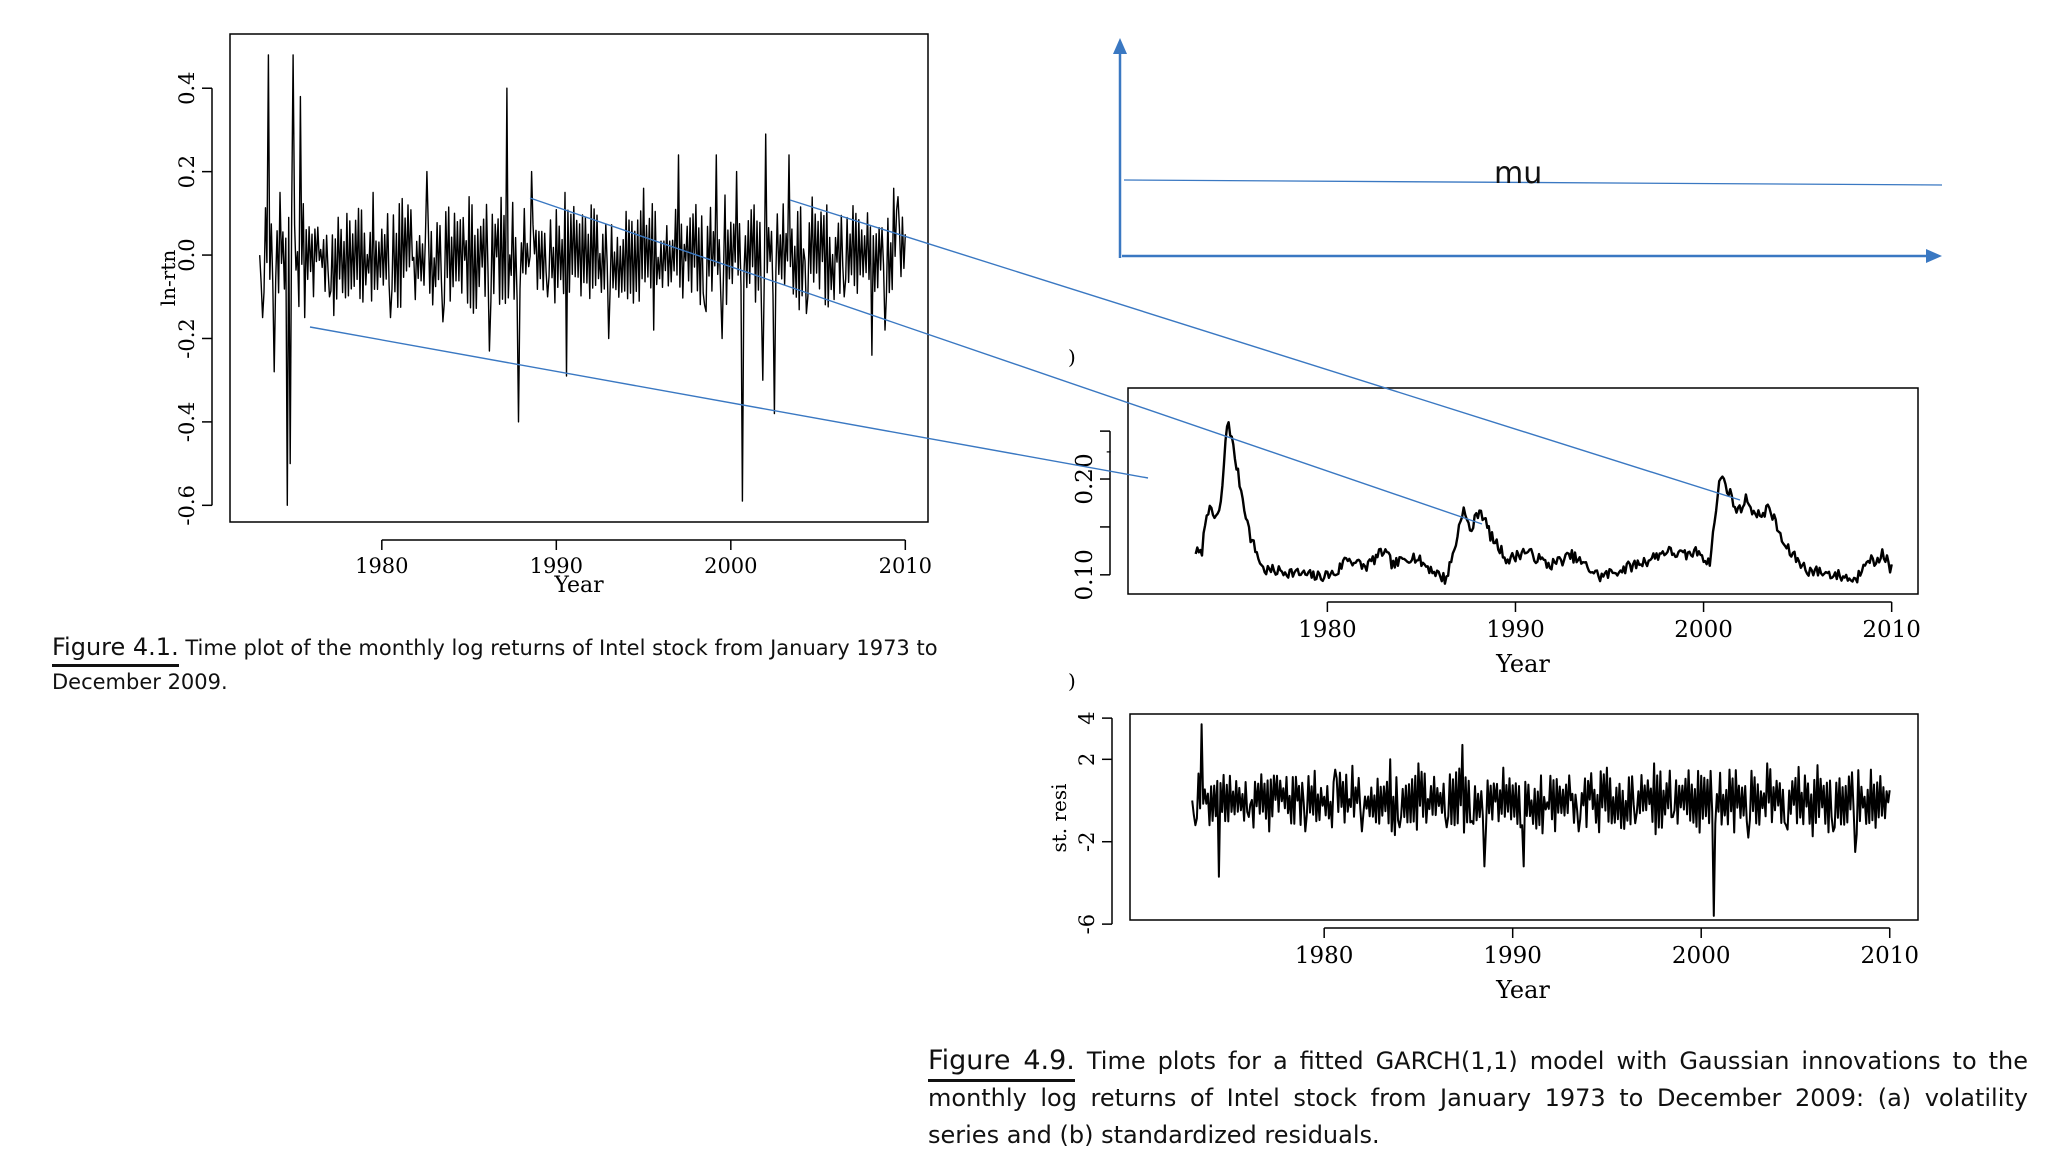 This screenshot has height=1156, width=2048. Describe the element at coordinates (1091, 515) in the screenshot. I see `y-axis: 0.10 0.20` at that location.